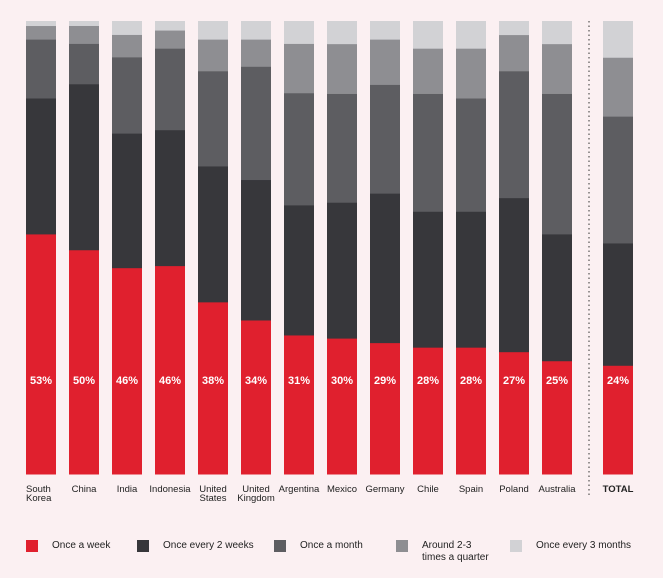  I want to click on bar-segment-chile-once-every-3-months, so click(428, 35).